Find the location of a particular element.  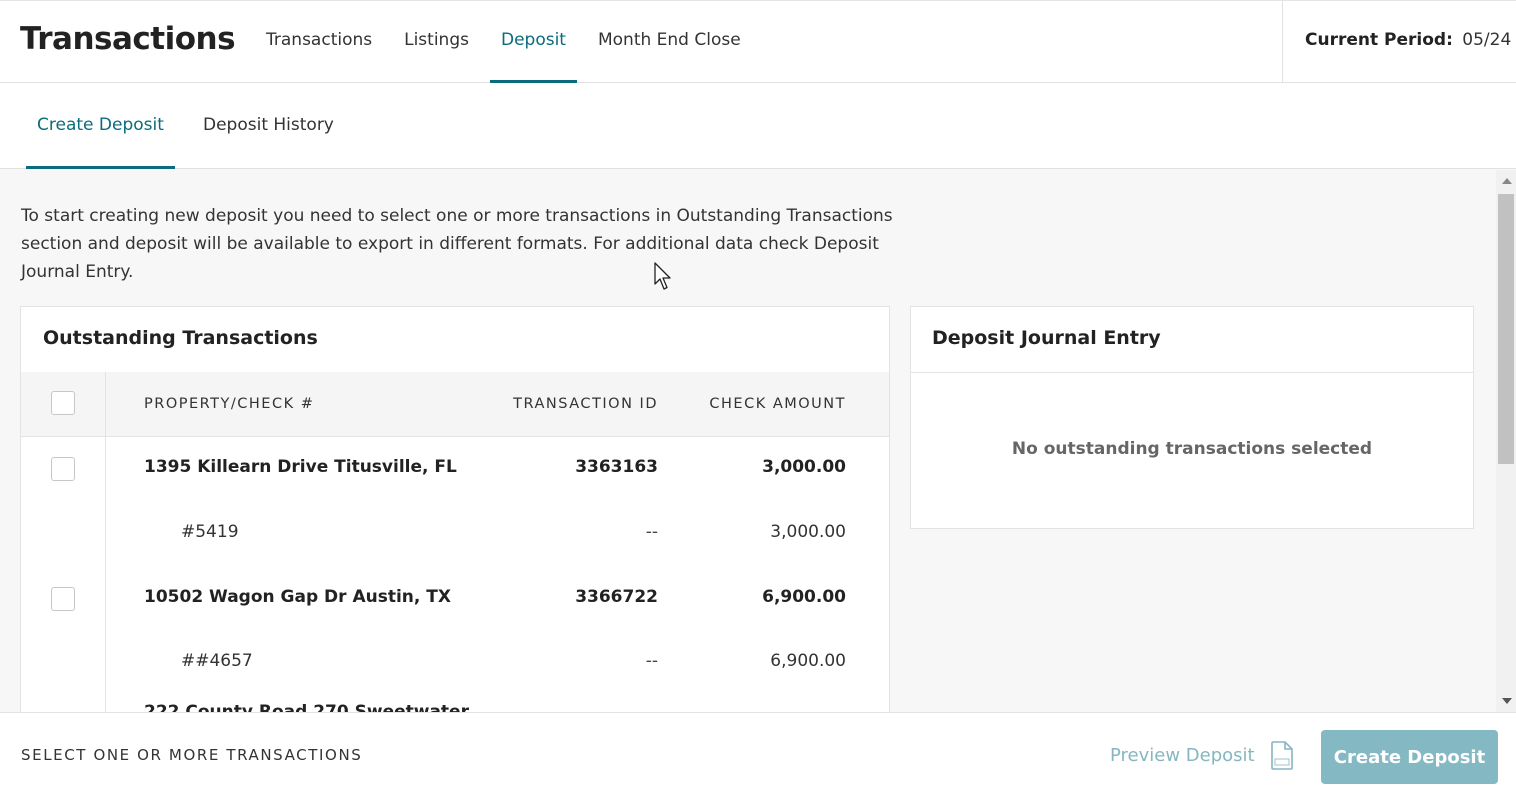

page-title: Transactions is located at coordinates (128, 39).